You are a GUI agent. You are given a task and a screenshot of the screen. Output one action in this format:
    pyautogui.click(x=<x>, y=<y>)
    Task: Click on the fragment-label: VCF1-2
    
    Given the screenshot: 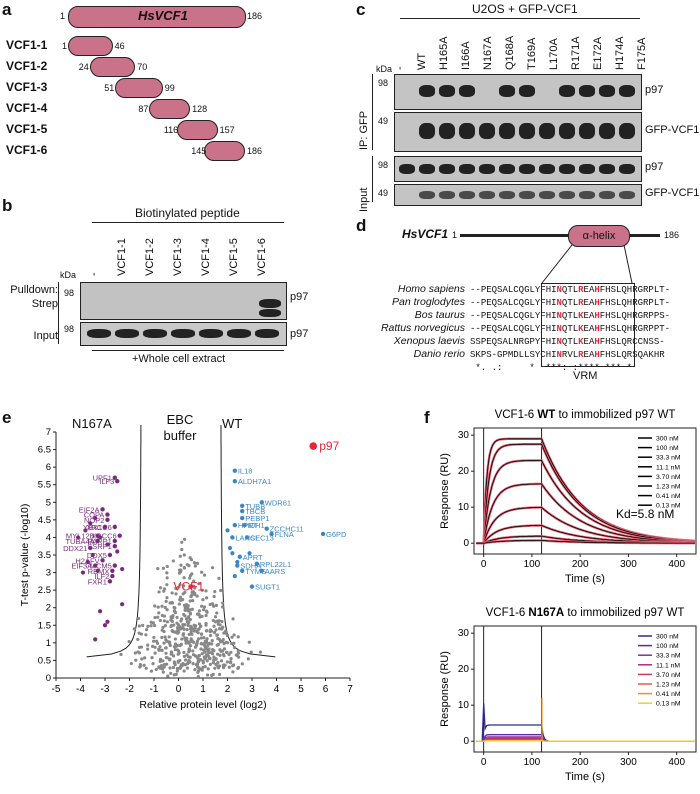 What is the action you would take?
    pyautogui.click(x=27, y=66)
    